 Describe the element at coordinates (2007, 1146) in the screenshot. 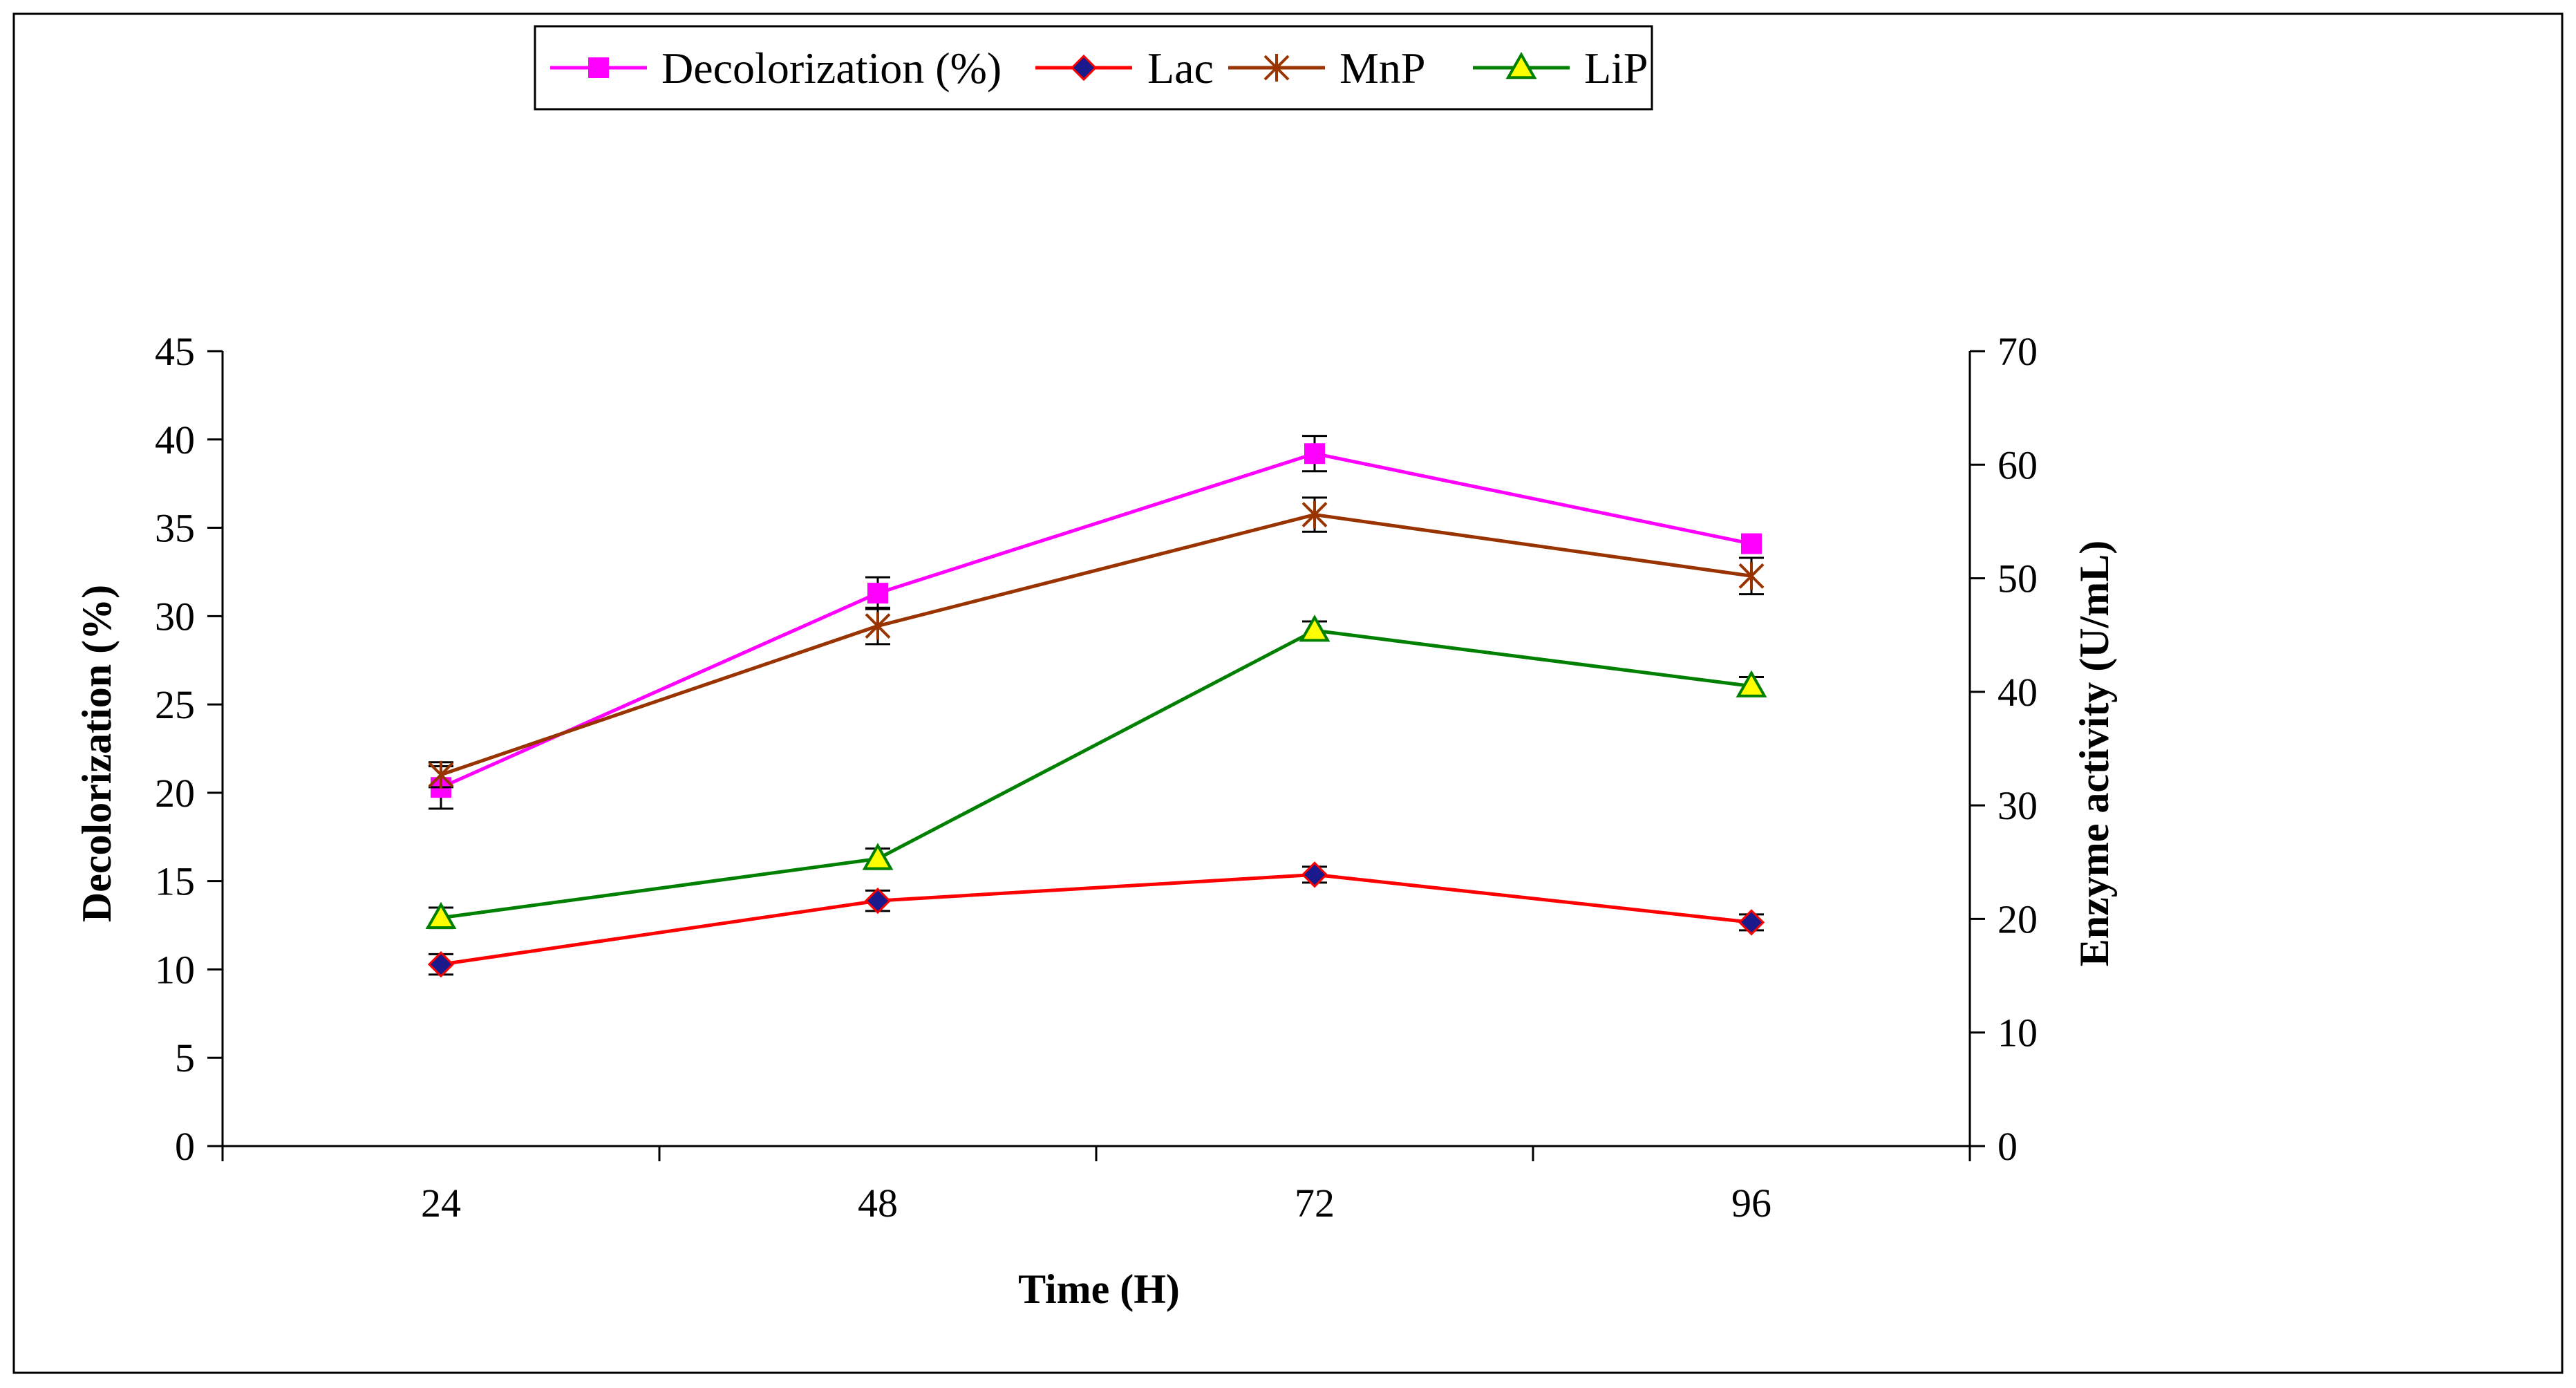

I see `y2-tick-label-0: 0` at that location.